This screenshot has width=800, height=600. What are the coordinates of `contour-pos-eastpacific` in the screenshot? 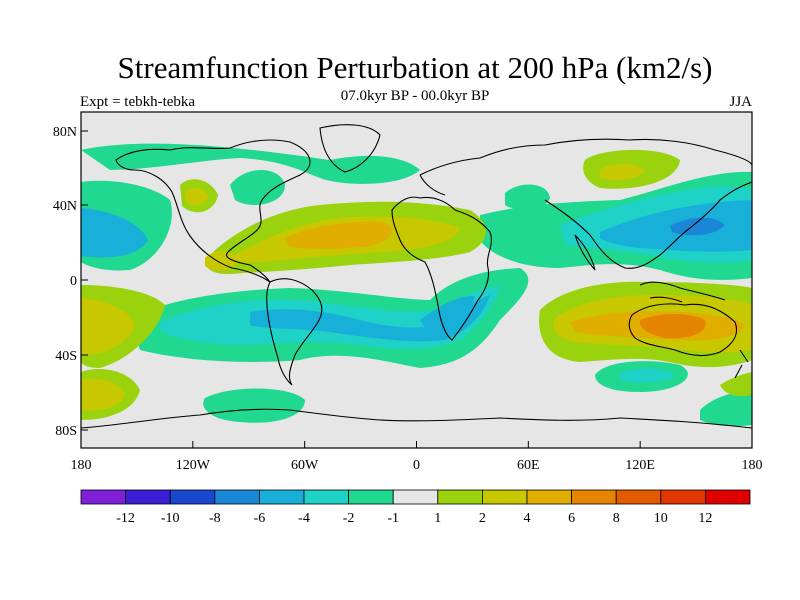 It's located at (221, 260).